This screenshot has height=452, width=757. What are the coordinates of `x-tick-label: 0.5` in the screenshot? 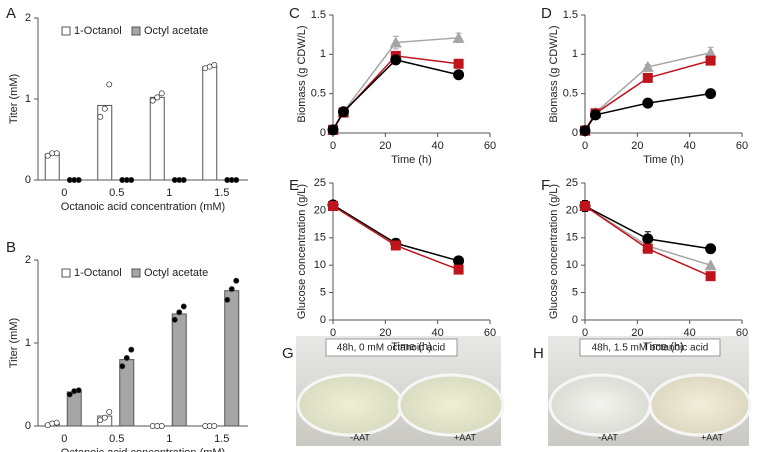 It's located at (116, 193).